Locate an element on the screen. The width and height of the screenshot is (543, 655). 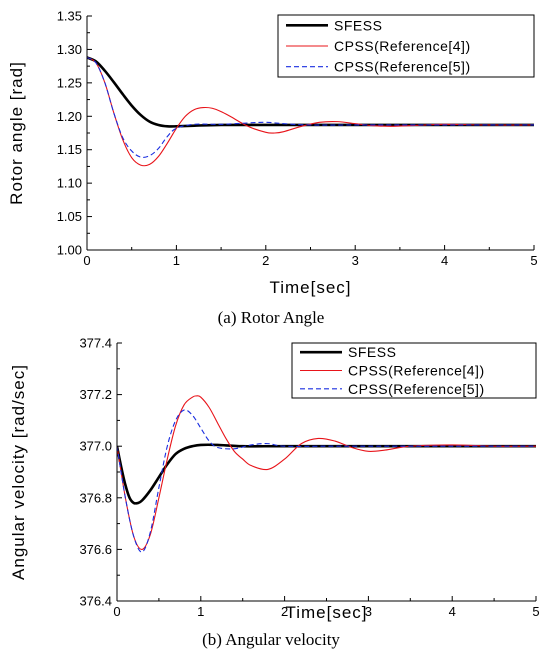
y-tick-label: 377.0 is located at coordinates (95, 446).